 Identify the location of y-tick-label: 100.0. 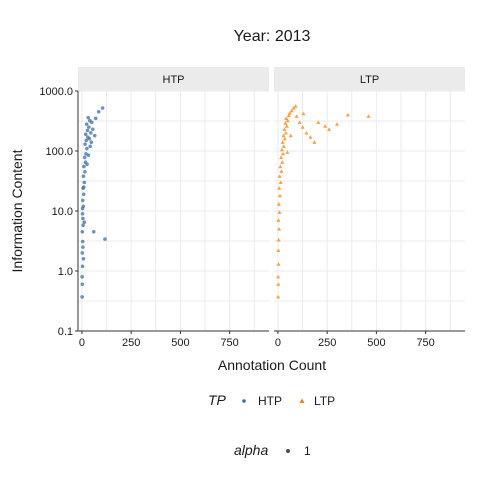
(59, 152).